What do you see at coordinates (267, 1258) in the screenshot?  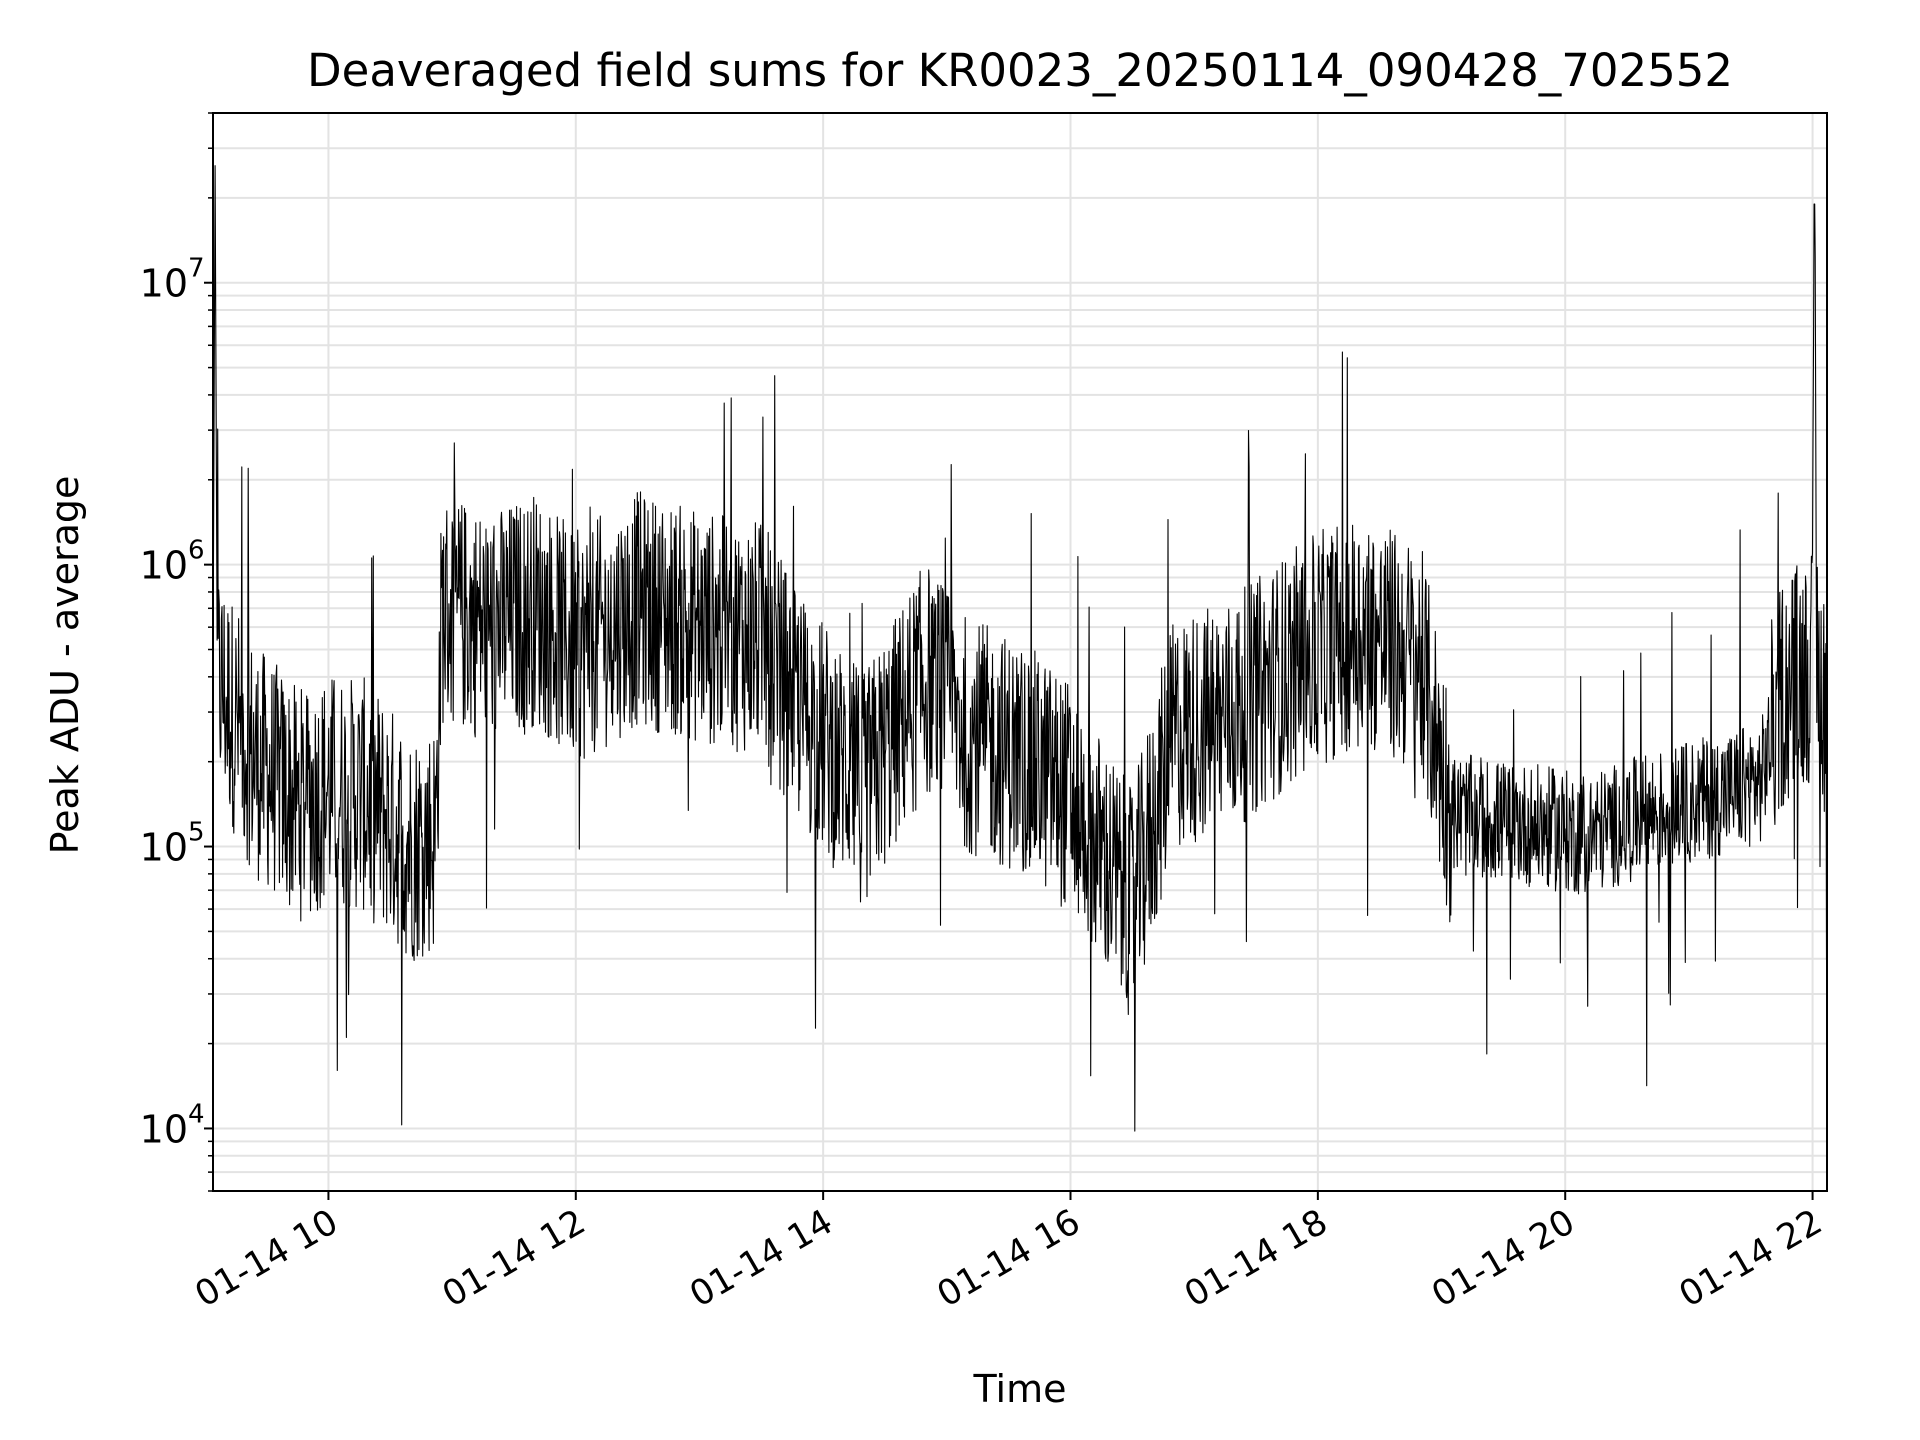 I see `x-tick-label: 01-14 10` at bounding box center [267, 1258].